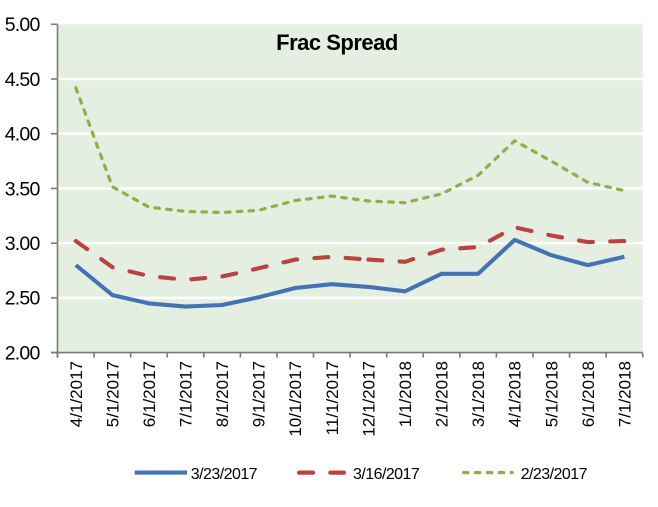 Image resolution: width=658 pixels, height=507 pixels. What do you see at coordinates (76, 394) in the screenshot?
I see `svg-text: 4/1/2017` at bounding box center [76, 394].